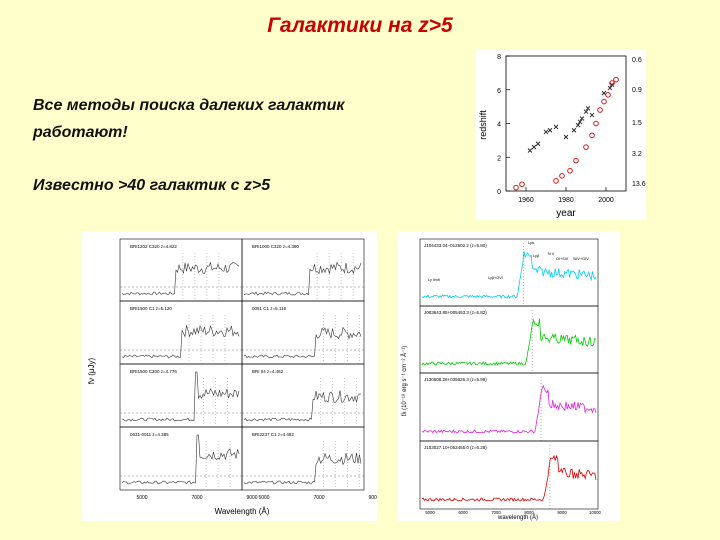 This screenshot has width=720, height=540. I want to click on text-line-1: Все методы поиска далеких галактик, so click(189, 105).